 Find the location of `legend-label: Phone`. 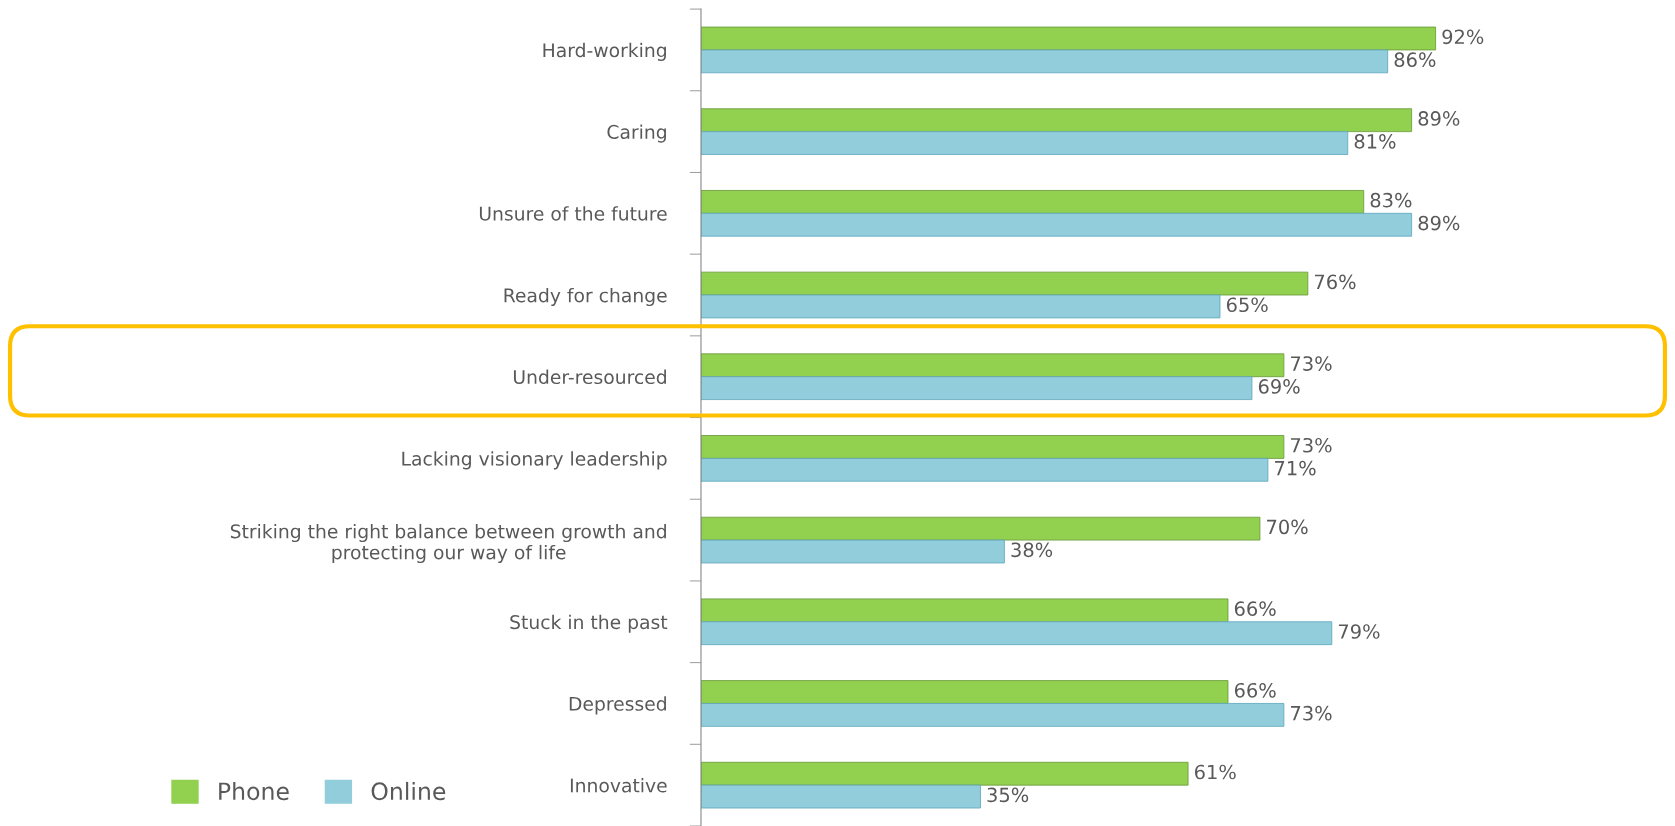

legend-label: Phone is located at coordinates (254, 791).